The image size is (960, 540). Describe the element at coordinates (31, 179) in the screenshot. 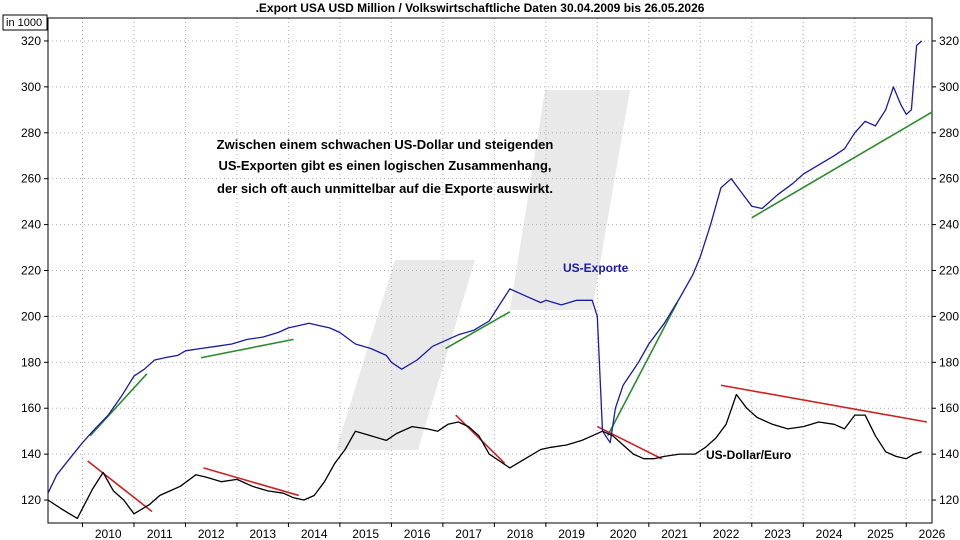

I see `y-tick-label-left-7: 260` at that location.